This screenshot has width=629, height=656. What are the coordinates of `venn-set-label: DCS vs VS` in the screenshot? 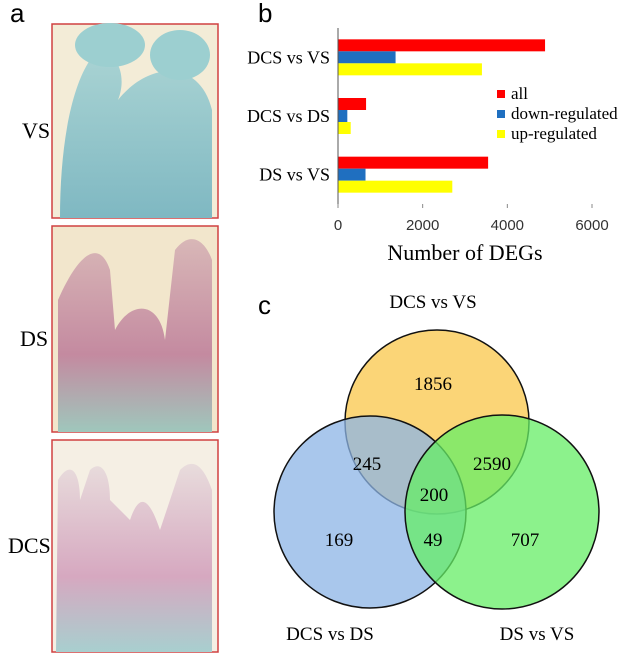 It's located at (432, 302).